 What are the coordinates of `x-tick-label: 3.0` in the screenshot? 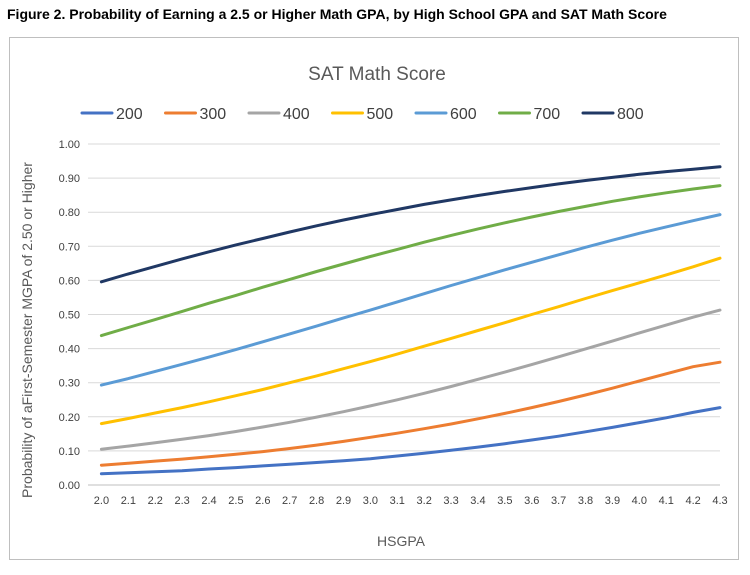 It's located at (370, 501).